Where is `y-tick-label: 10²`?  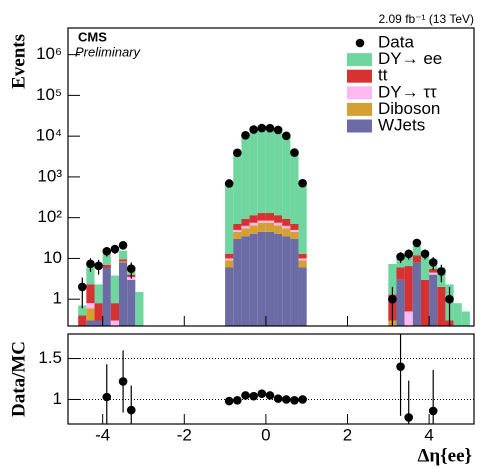 y-tick-label: 10² is located at coordinates (49, 216).